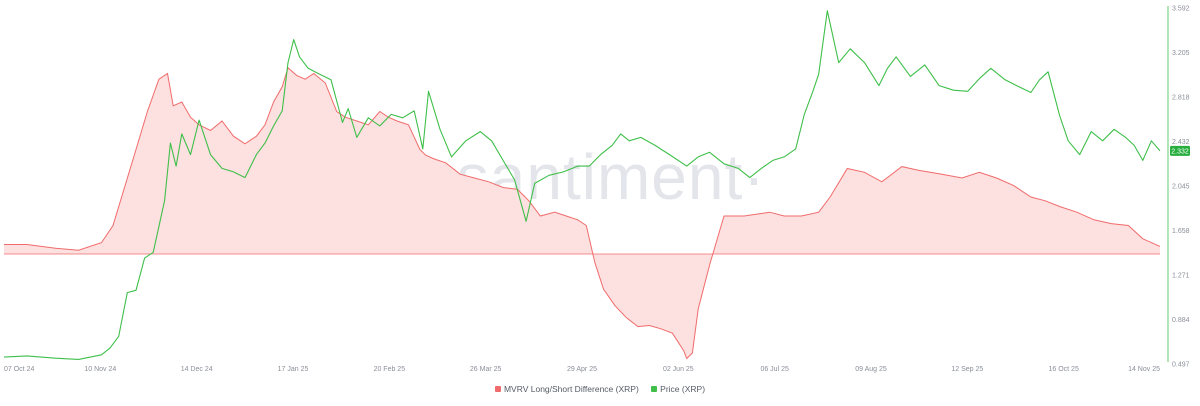 The width and height of the screenshot is (1200, 406). What do you see at coordinates (19, 369) in the screenshot?
I see `x-tick-label: 07 Oct 24` at bounding box center [19, 369].